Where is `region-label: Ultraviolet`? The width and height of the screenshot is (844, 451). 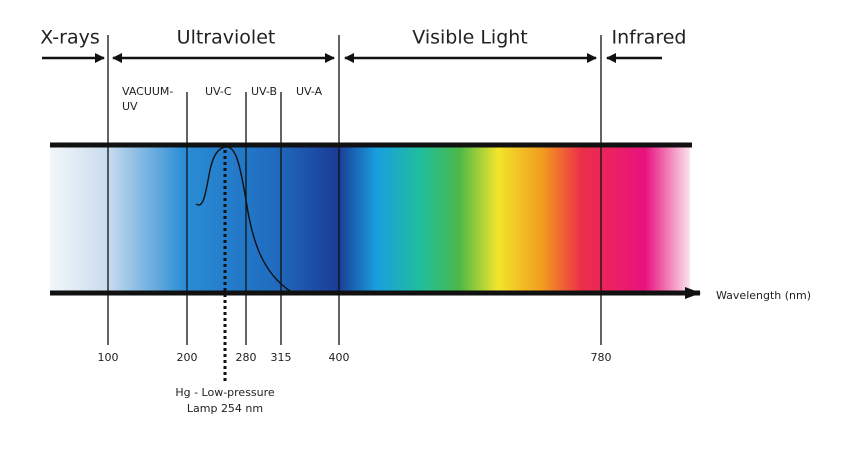 region-label: Ultraviolet is located at coordinates (226, 38).